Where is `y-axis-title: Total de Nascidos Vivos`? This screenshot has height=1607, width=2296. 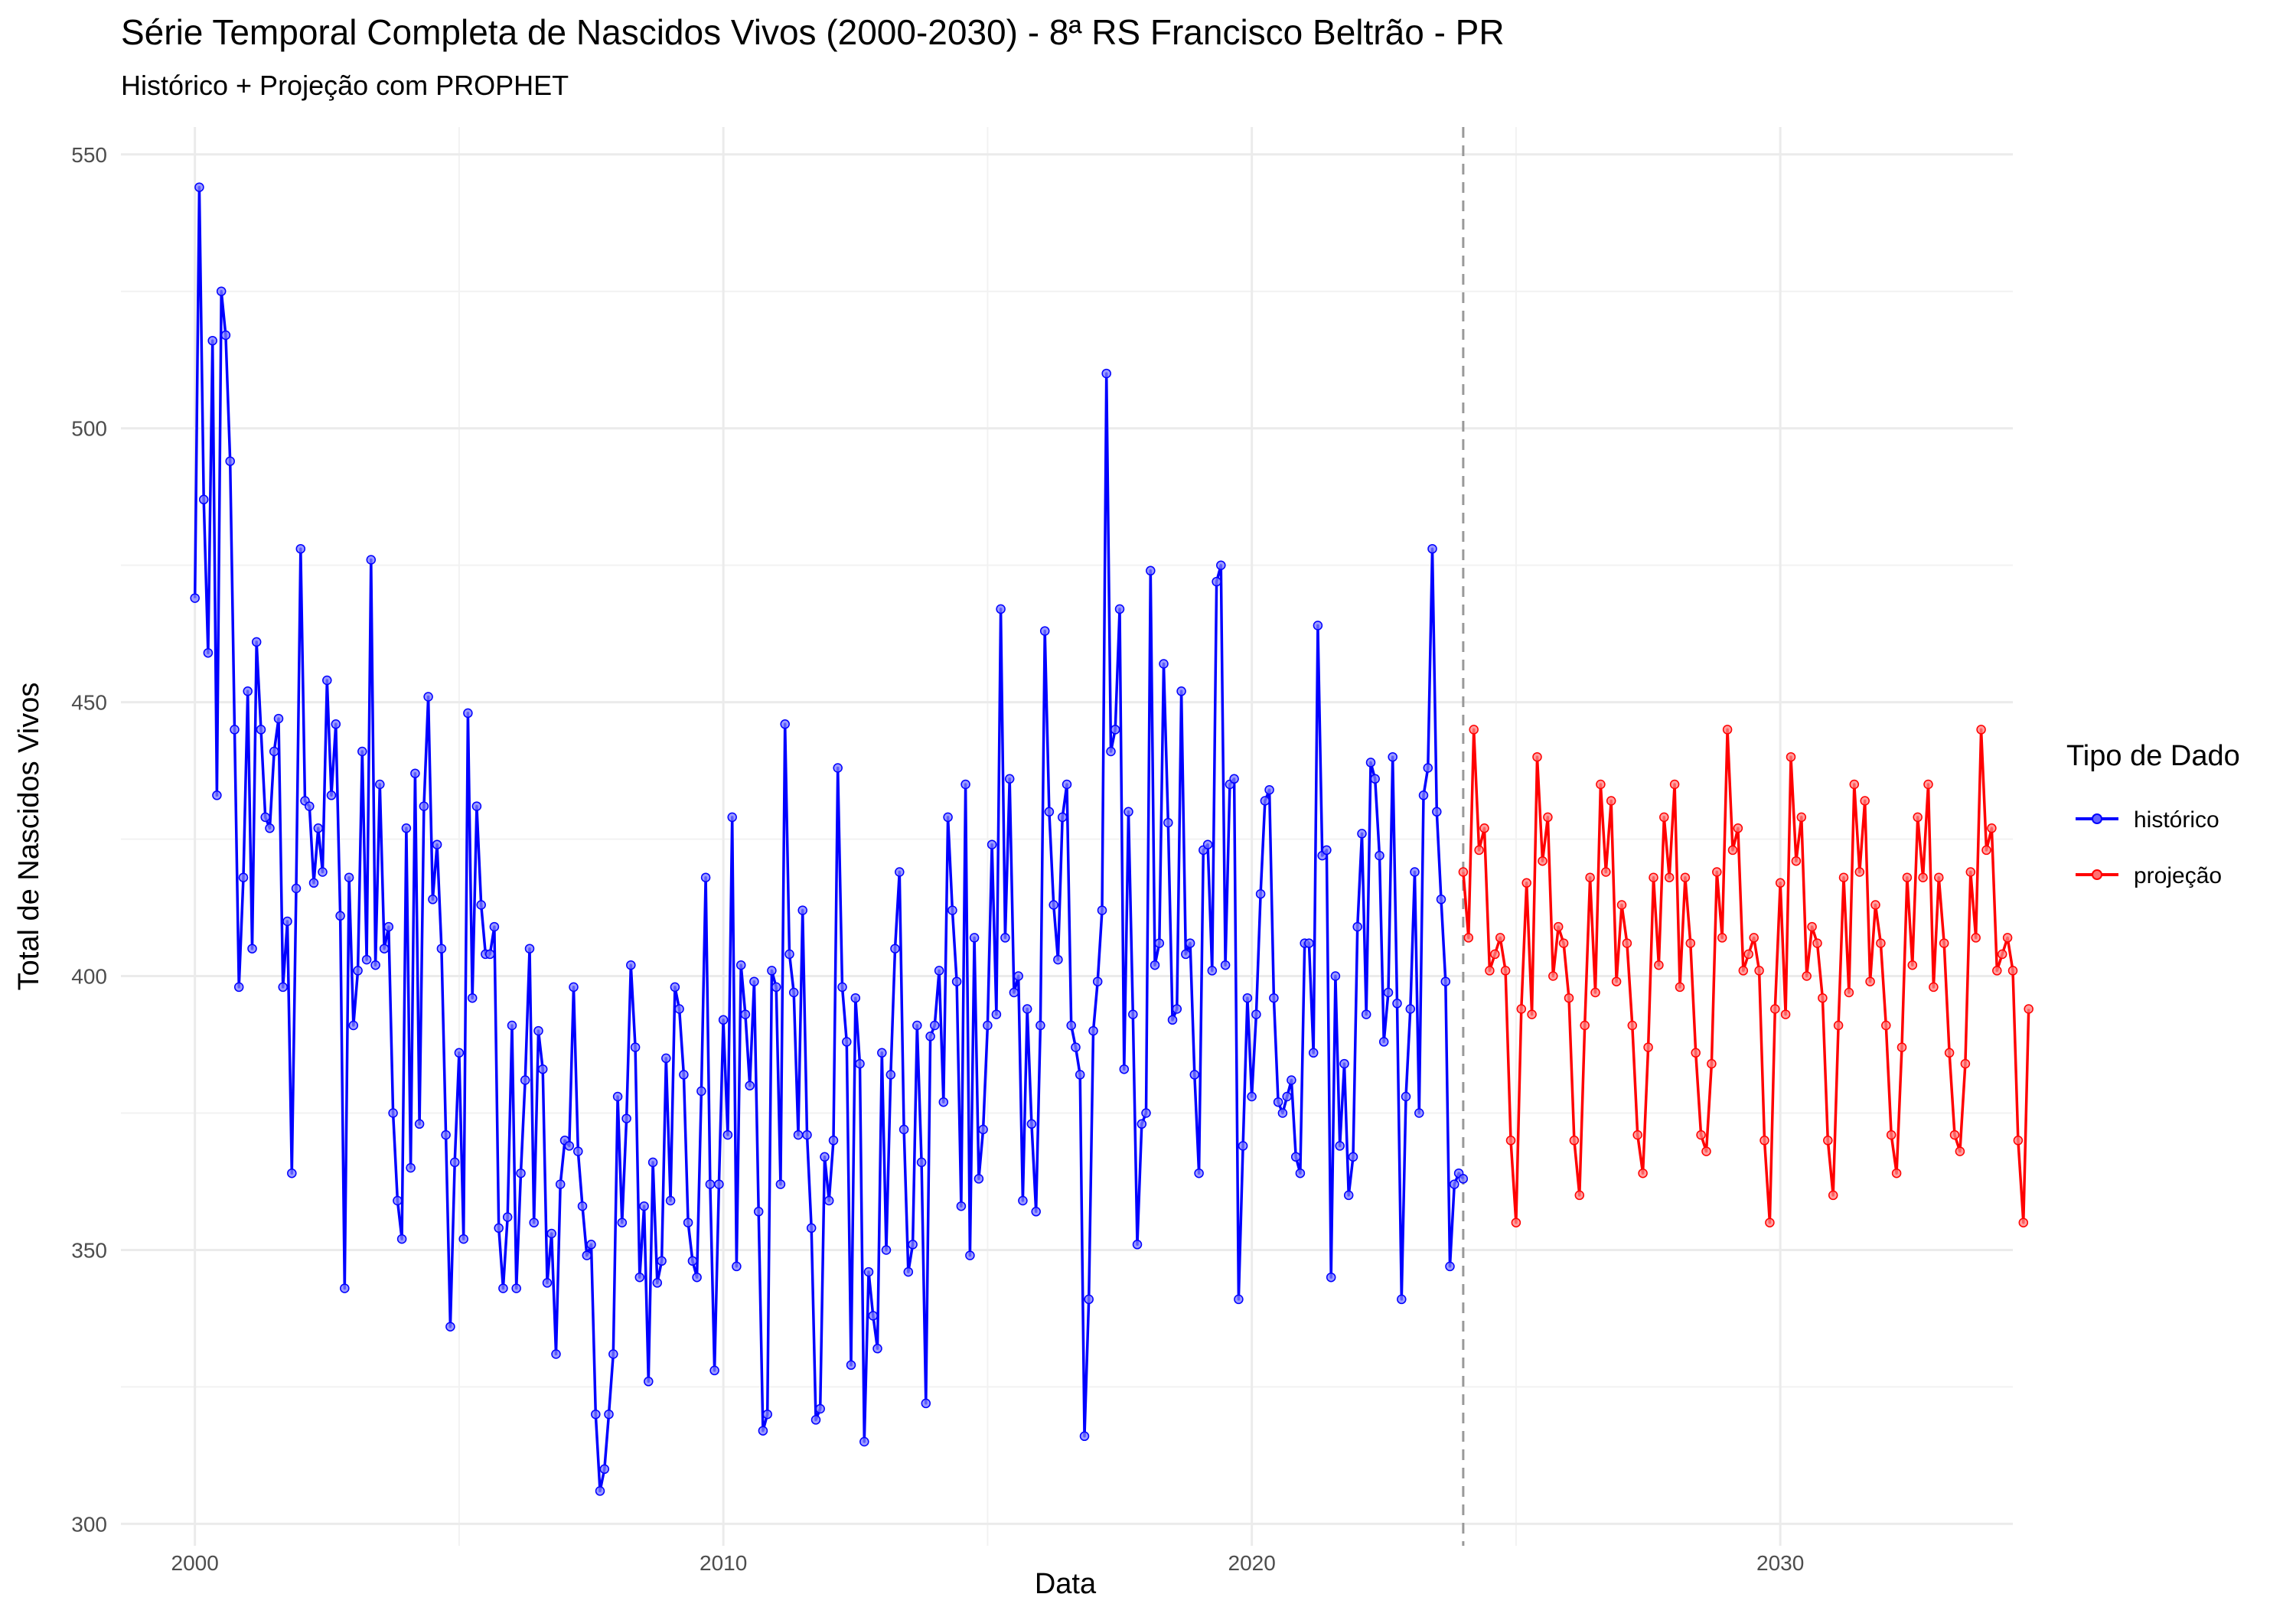
y-axis-title: Total de Nascidos Vivos is located at coordinates (29, 837).